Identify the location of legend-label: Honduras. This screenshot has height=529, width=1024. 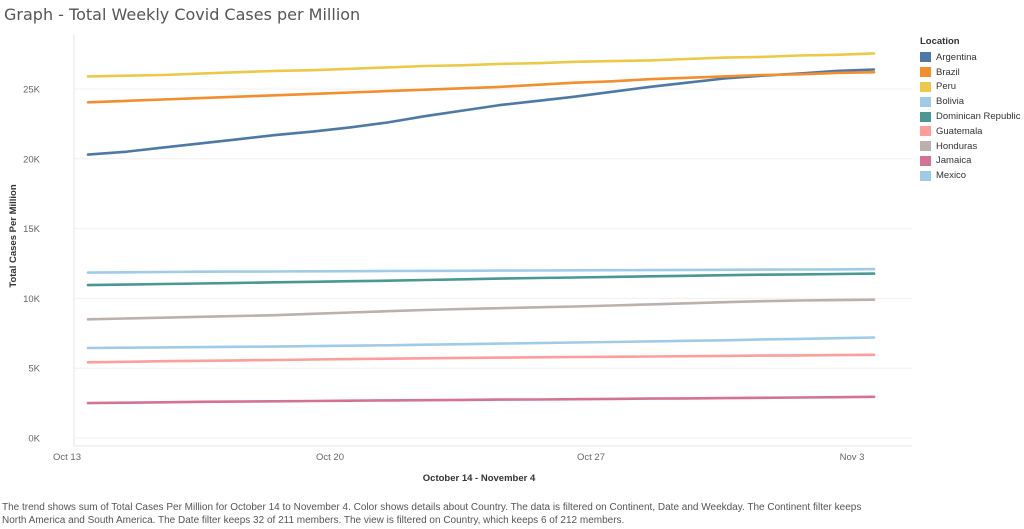
(957, 146).